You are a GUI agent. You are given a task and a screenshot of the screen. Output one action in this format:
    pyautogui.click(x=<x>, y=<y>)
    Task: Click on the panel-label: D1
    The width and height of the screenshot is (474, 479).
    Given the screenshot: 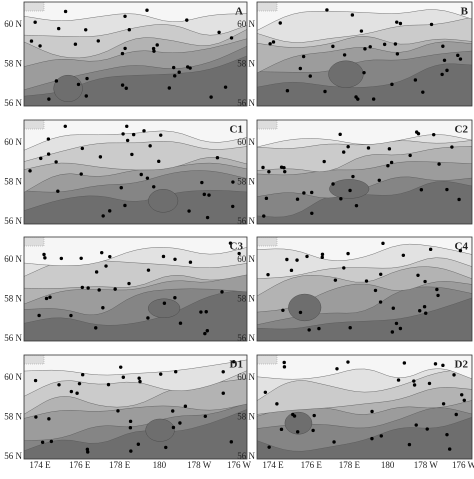 What is the action you would take?
    pyautogui.click(x=236, y=365)
    